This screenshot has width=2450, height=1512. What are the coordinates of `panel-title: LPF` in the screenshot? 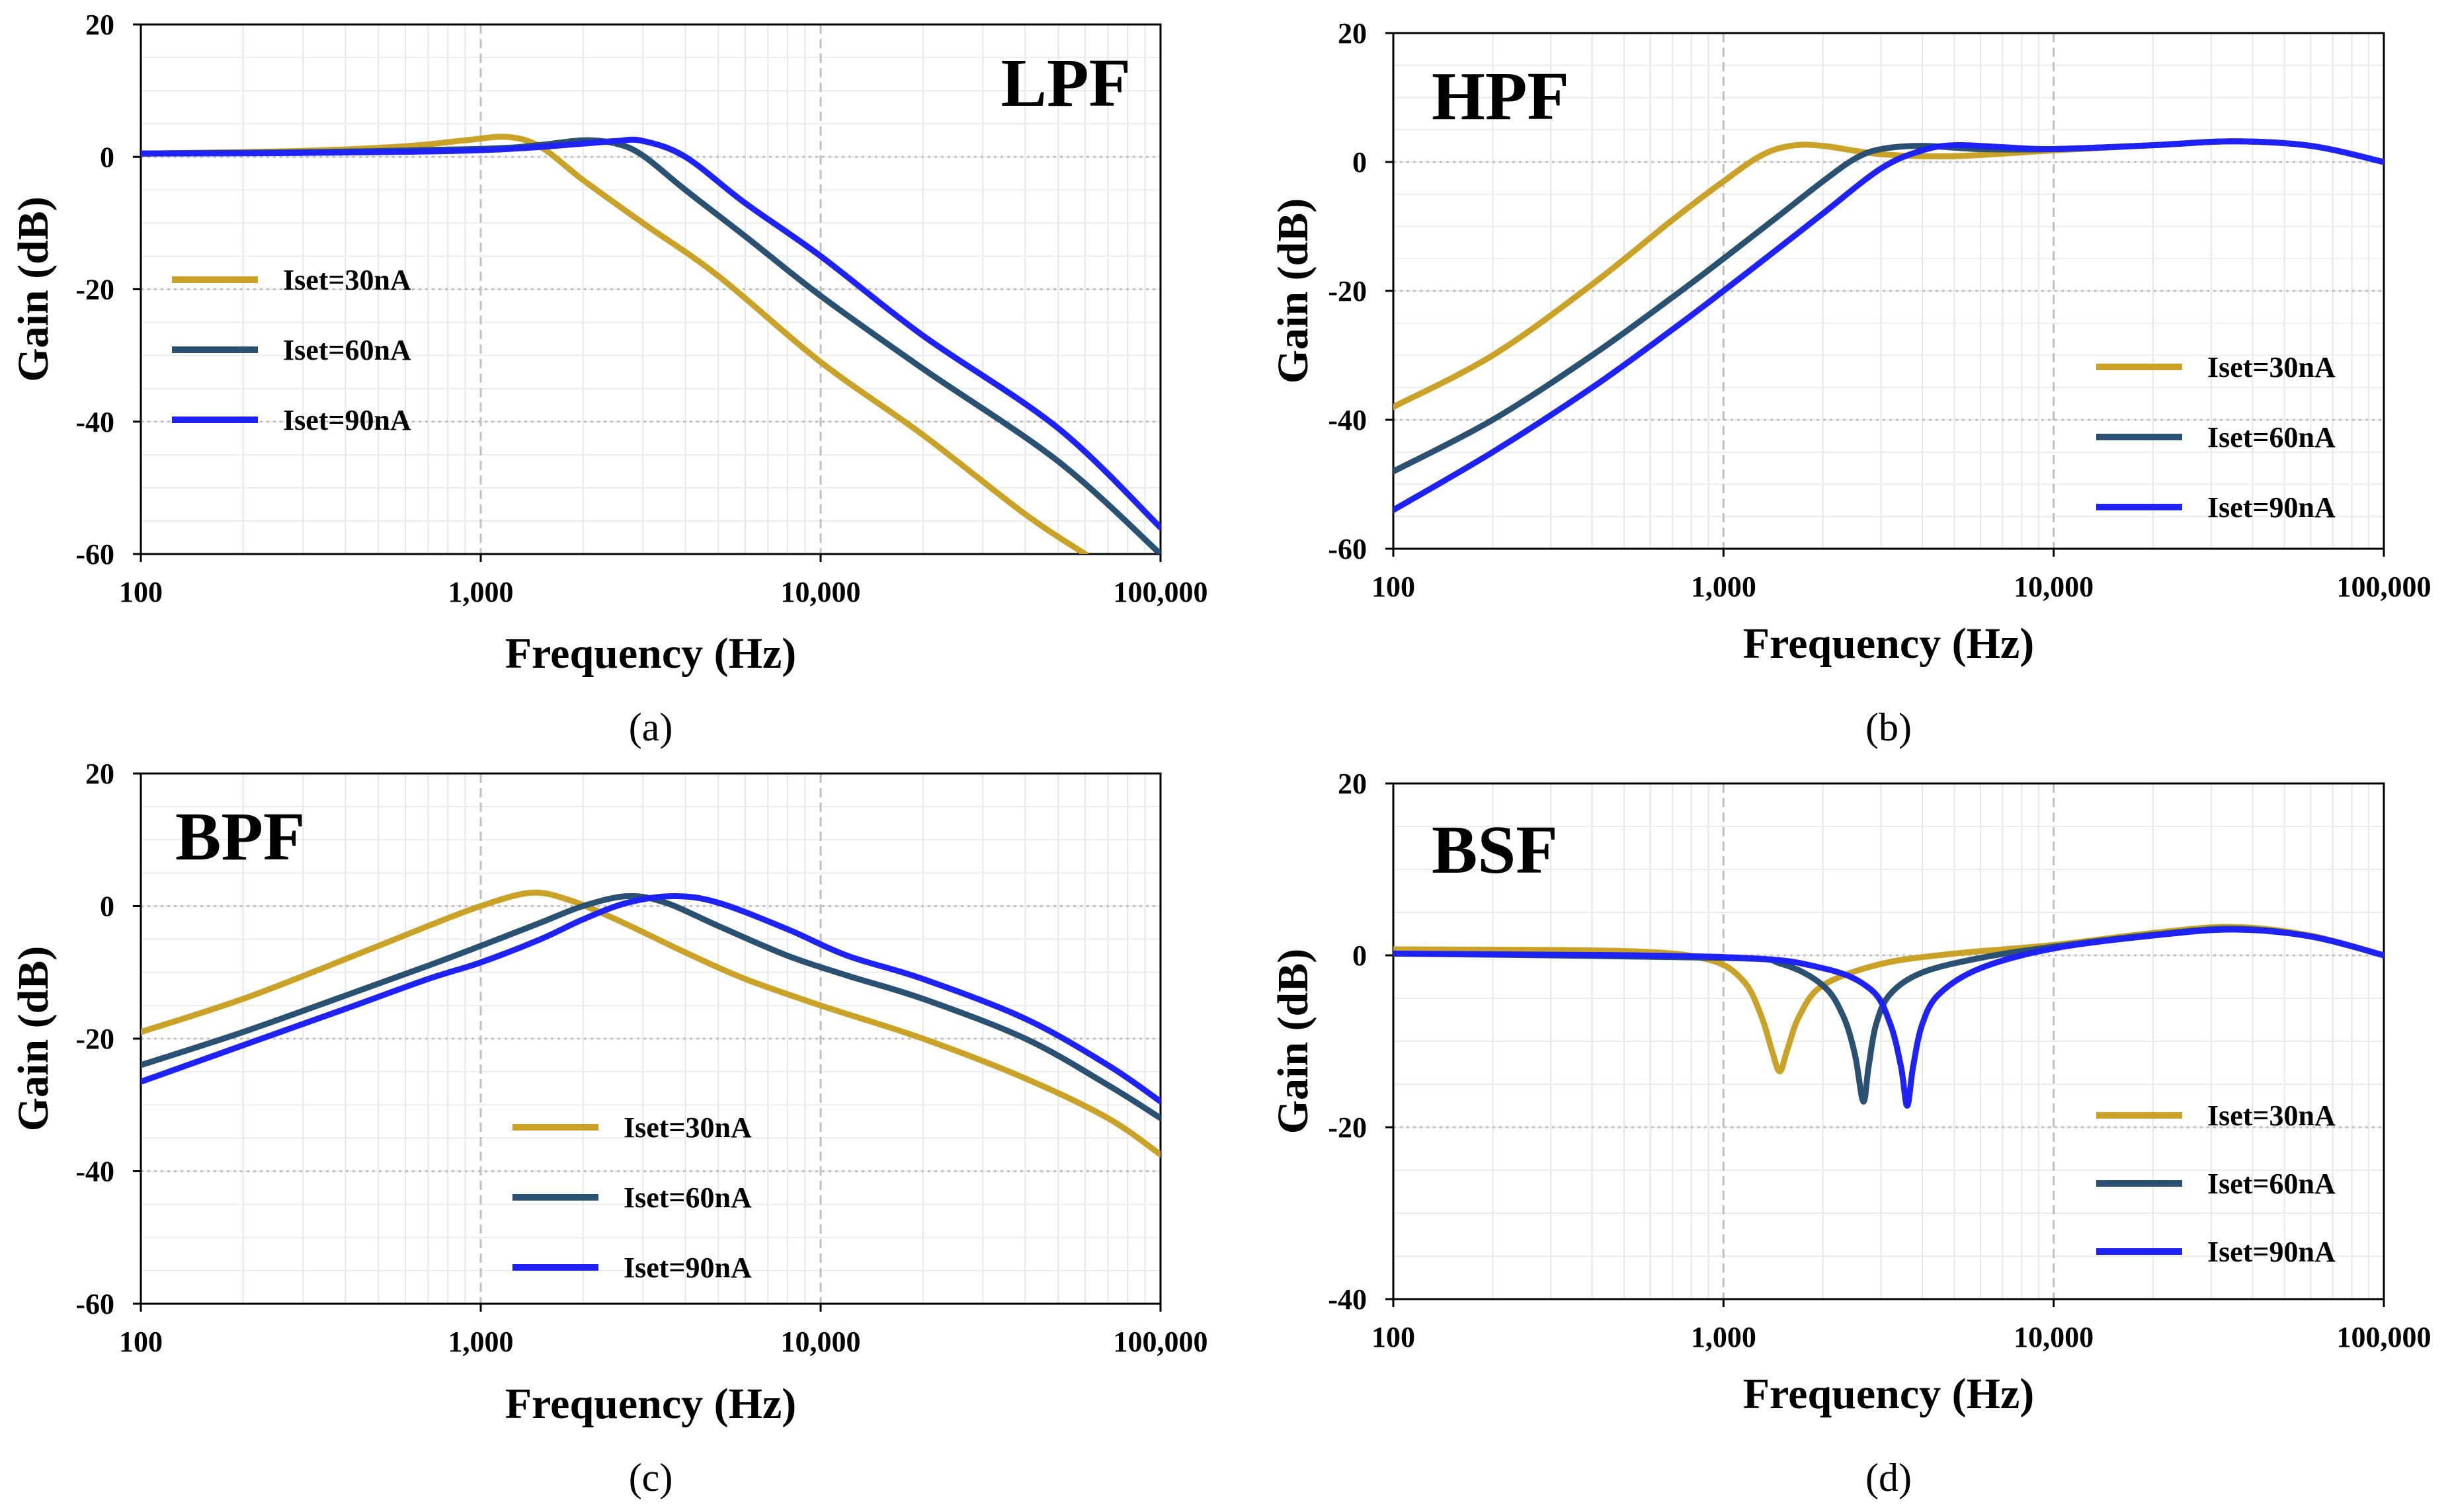 It's located at (1066, 83).